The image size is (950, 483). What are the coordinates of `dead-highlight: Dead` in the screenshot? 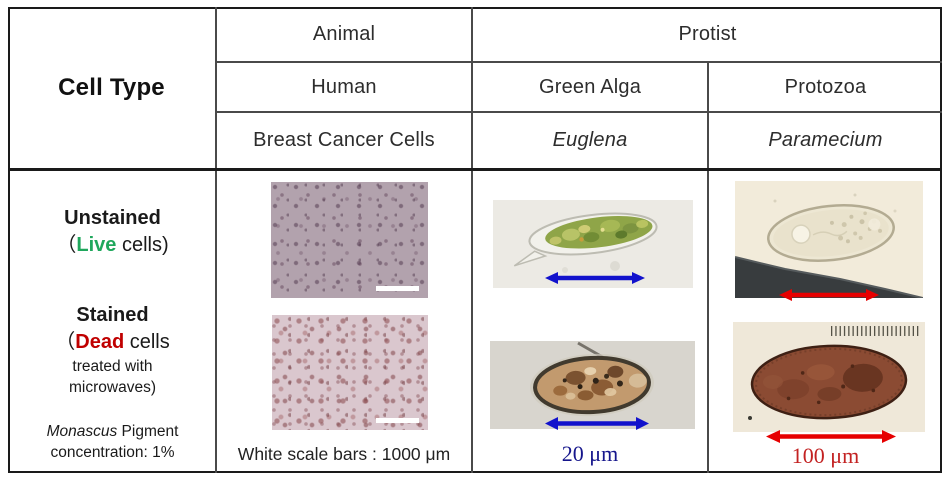 It's located at (100, 342).